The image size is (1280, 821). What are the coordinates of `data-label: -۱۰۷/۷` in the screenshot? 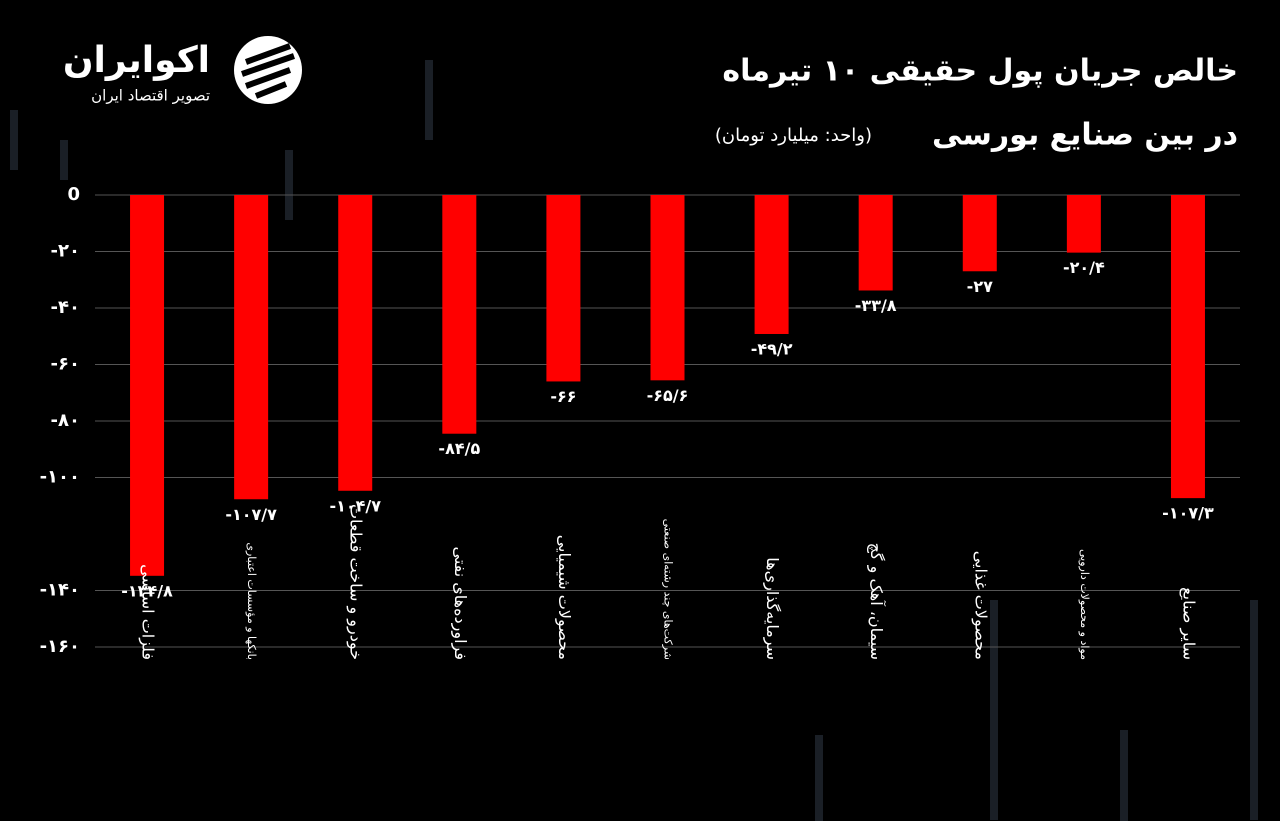 It's located at (251, 514).